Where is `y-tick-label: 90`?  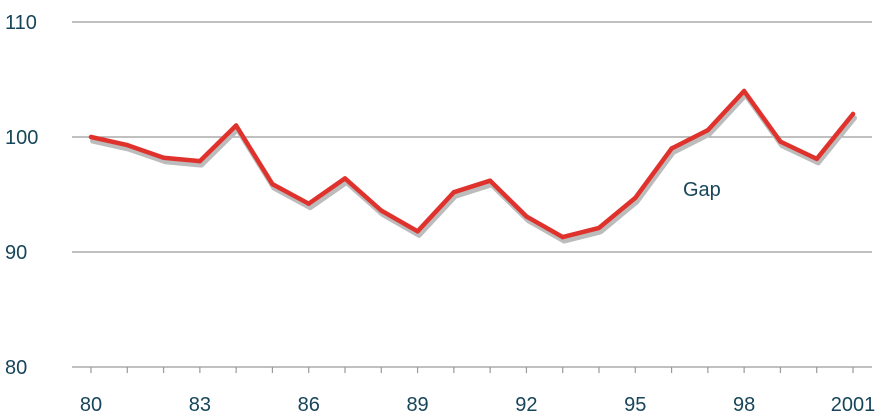
y-tick-label: 90 is located at coordinates (16, 253).